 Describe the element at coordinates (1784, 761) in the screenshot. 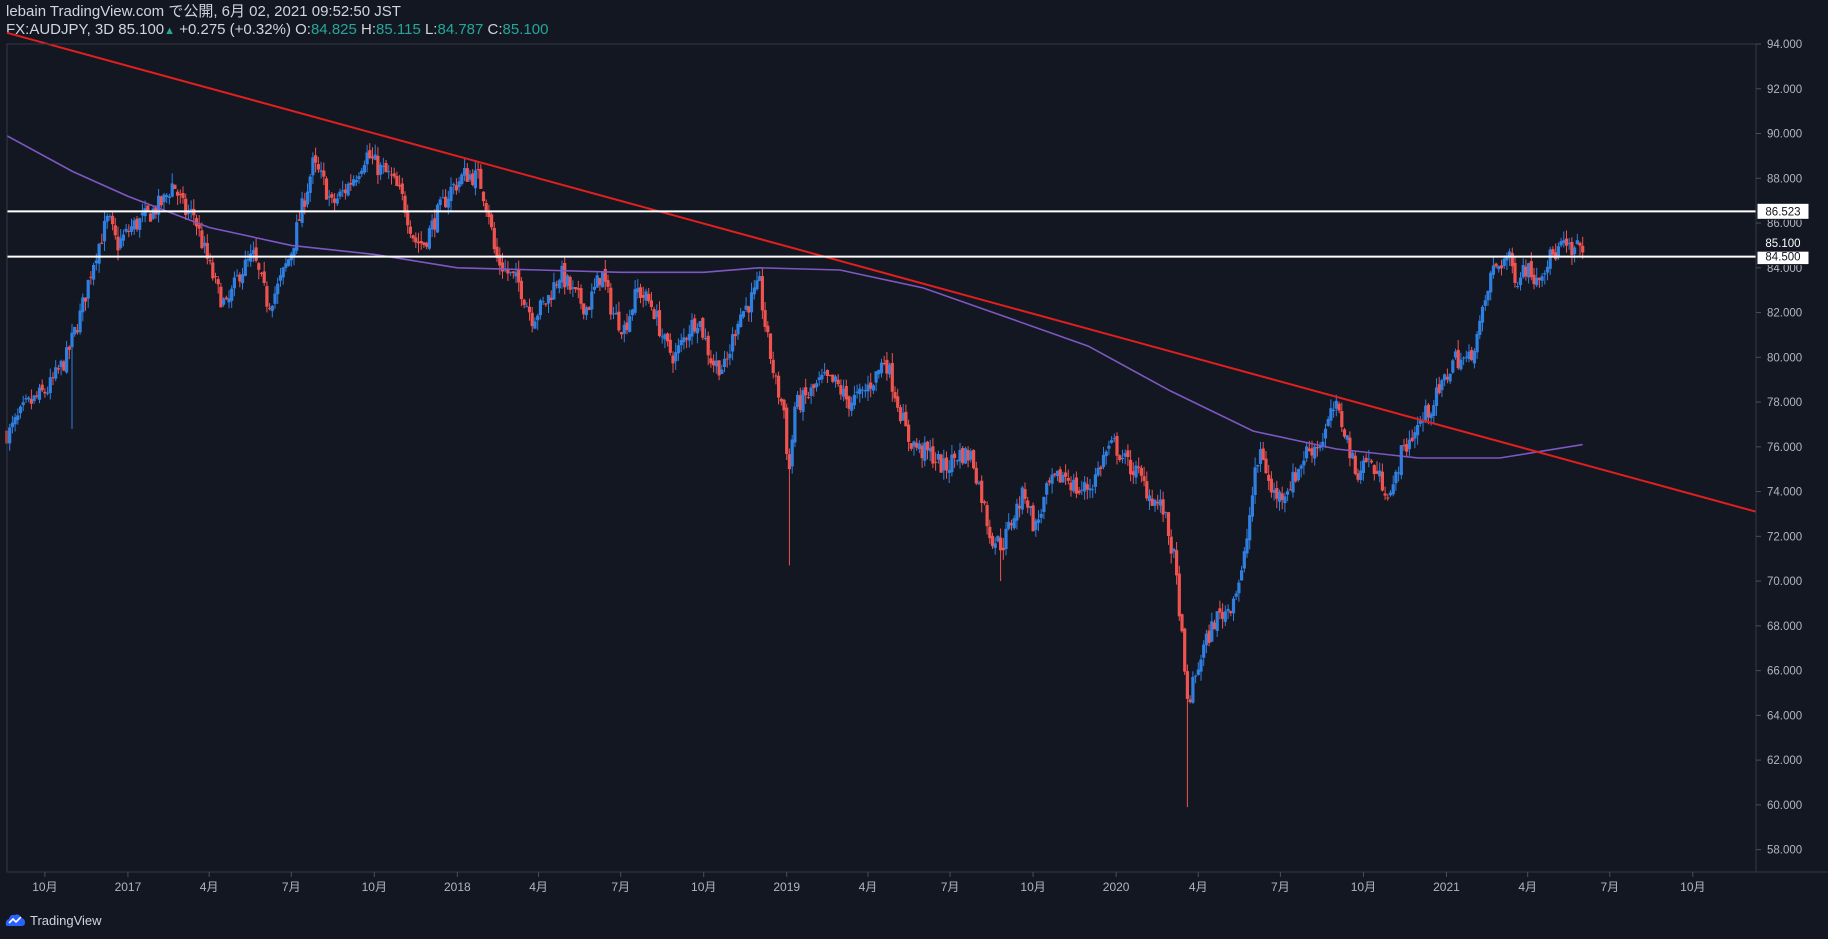

I see `y-tick-label: 62.000` at that location.